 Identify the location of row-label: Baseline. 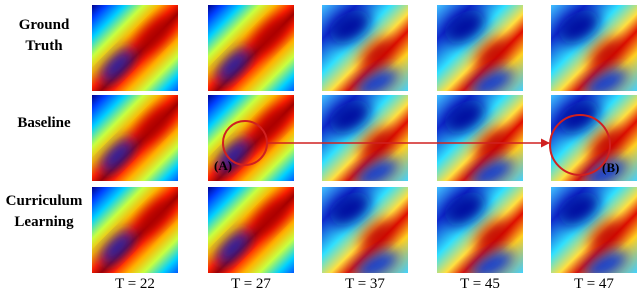
(44, 123).